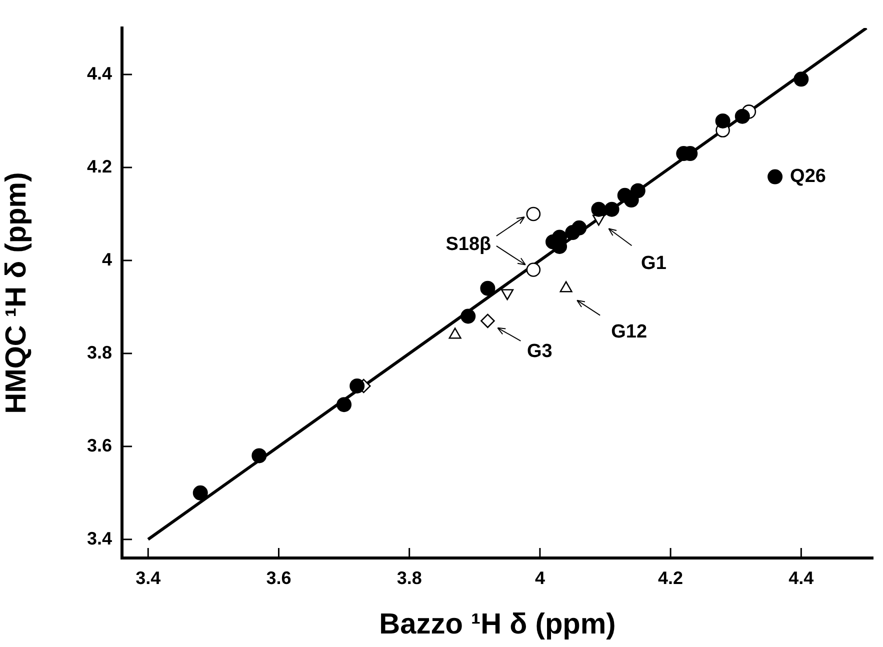 The width and height of the screenshot is (883, 647). I want to click on x-tick-label: 4, so click(539, 578).